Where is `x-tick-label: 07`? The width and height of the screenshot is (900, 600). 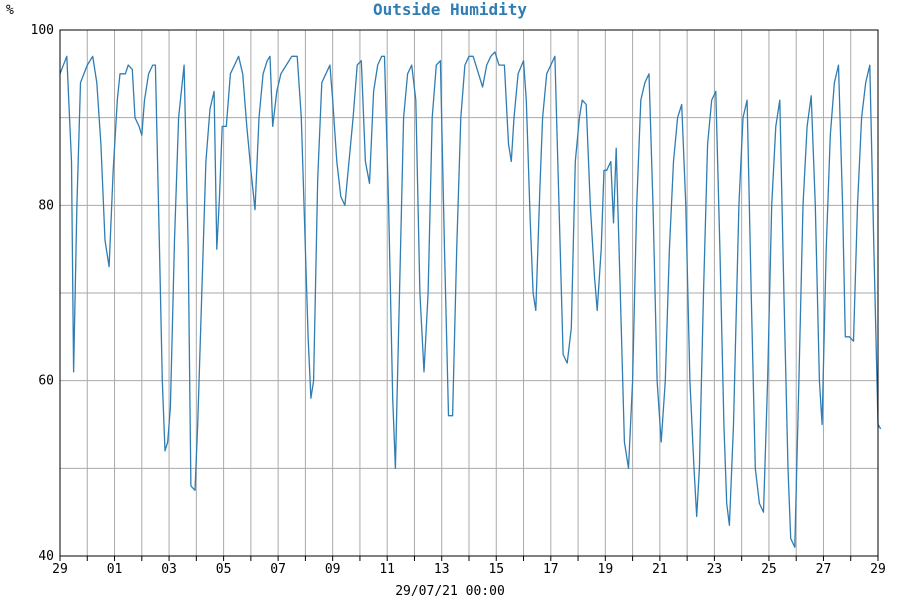
x-tick-label: 07 is located at coordinates (278, 569).